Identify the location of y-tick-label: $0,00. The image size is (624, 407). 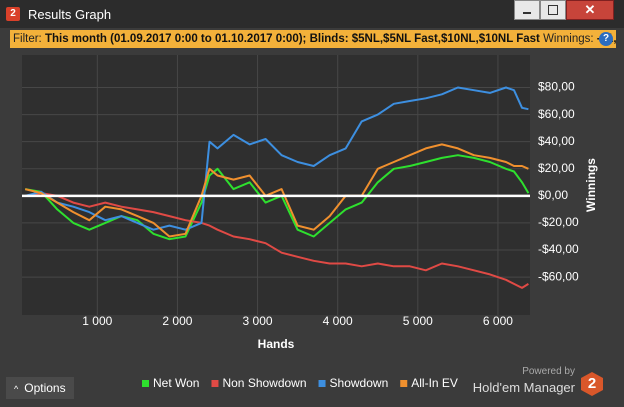
(553, 195).